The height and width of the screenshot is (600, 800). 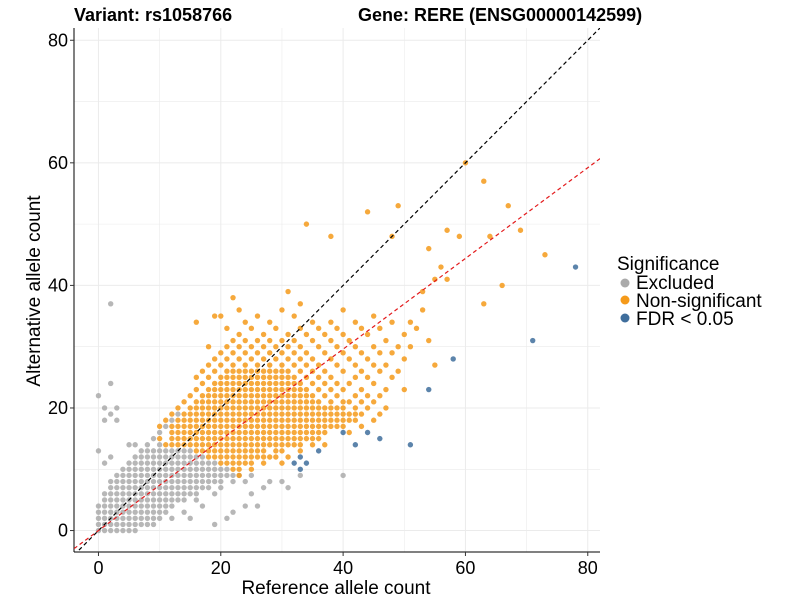 What do you see at coordinates (63, 531) in the screenshot?
I see `y-tick-label: 0` at bounding box center [63, 531].